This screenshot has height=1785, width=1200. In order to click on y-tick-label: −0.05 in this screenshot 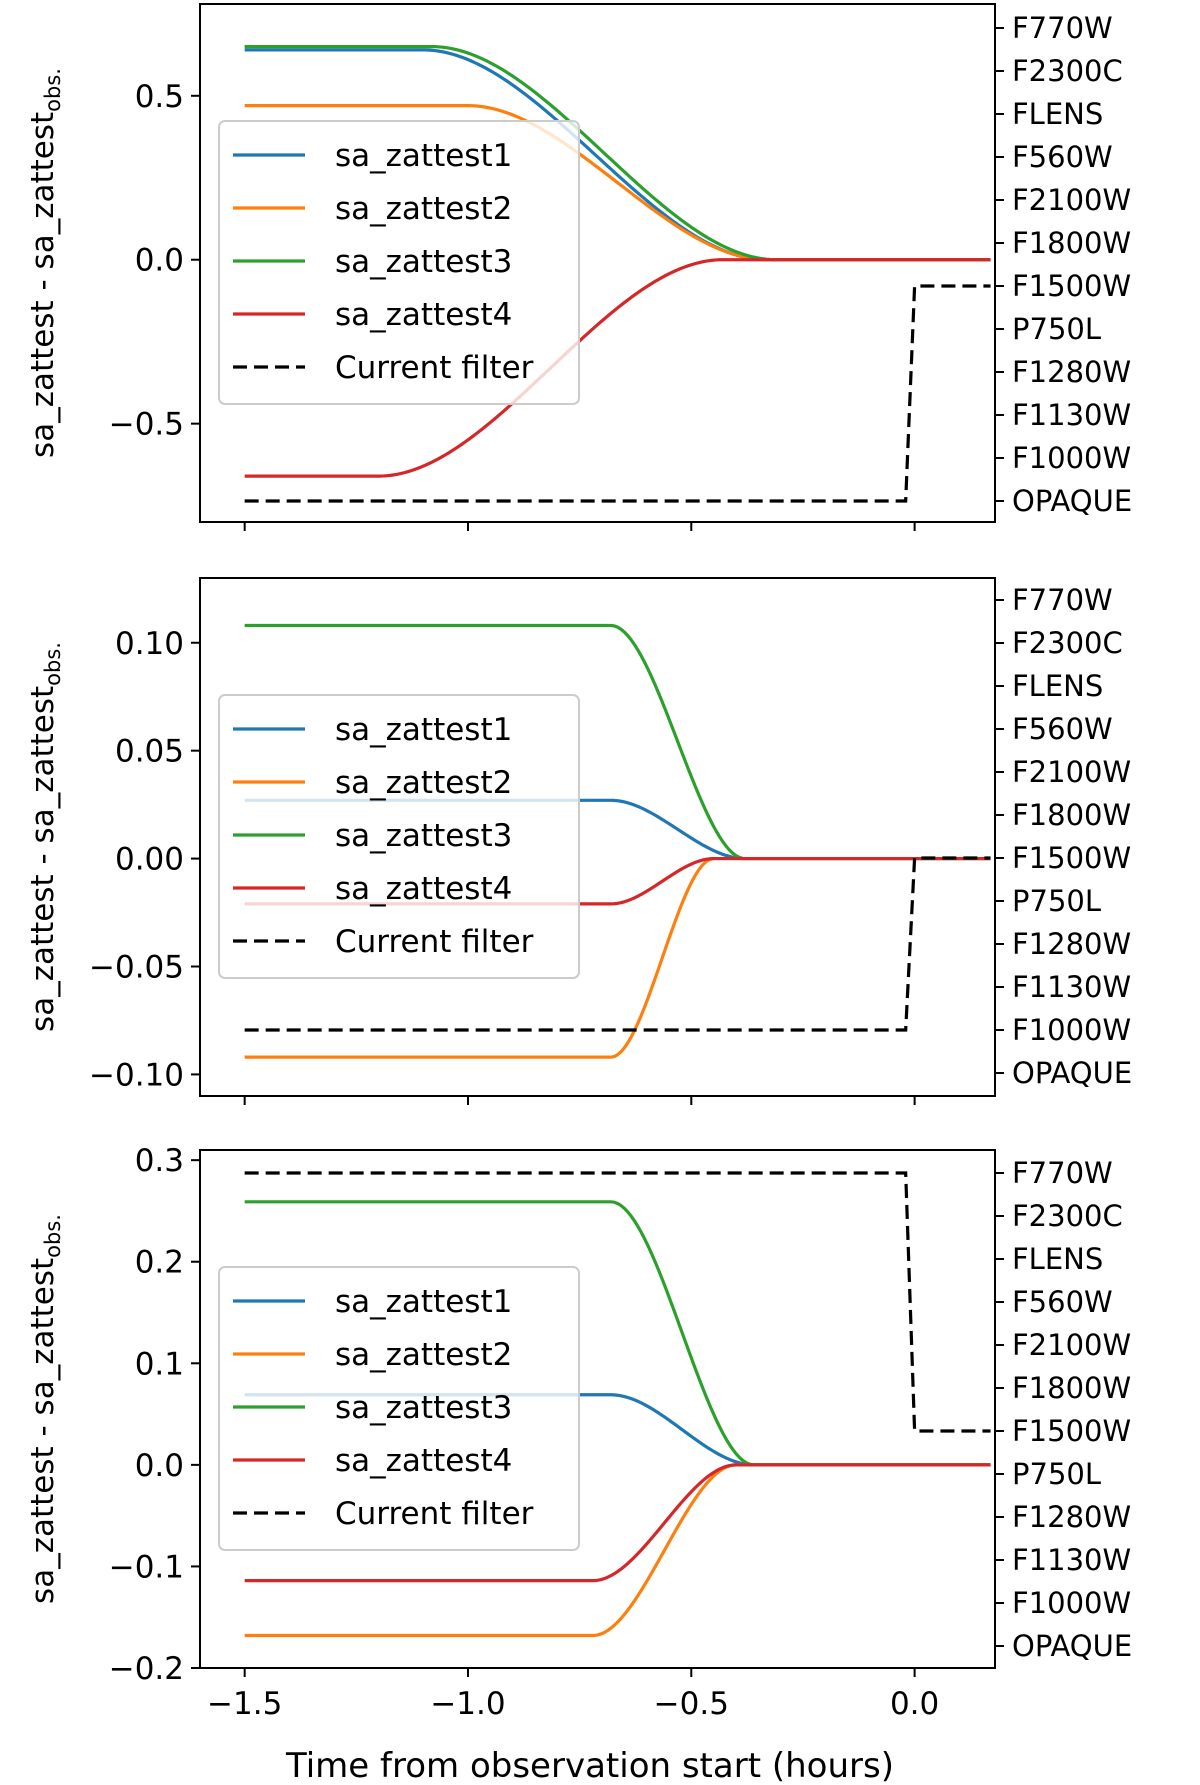, I will do `click(136, 968)`.